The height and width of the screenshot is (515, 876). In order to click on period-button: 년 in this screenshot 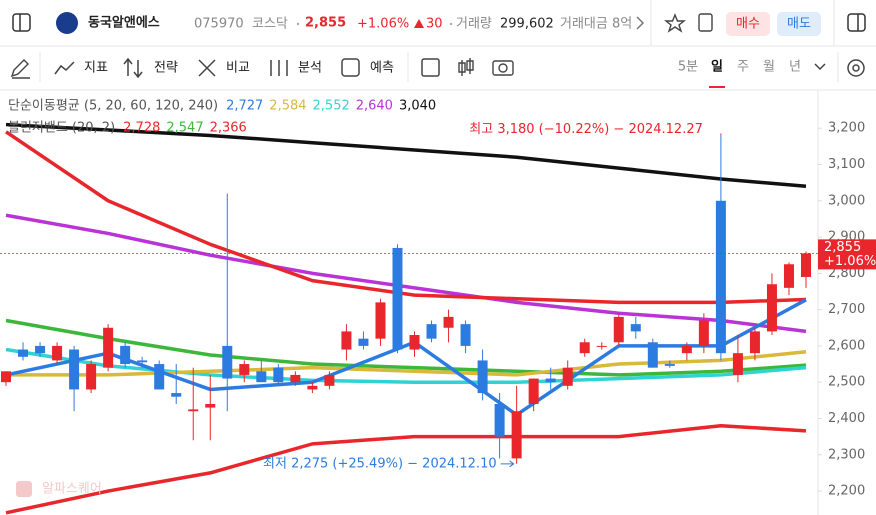, I will do `click(795, 67)`.